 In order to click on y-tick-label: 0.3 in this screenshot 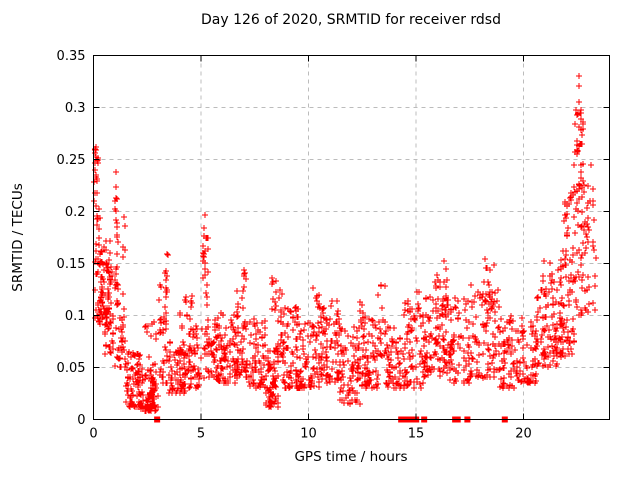, I will do `click(75, 108)`.